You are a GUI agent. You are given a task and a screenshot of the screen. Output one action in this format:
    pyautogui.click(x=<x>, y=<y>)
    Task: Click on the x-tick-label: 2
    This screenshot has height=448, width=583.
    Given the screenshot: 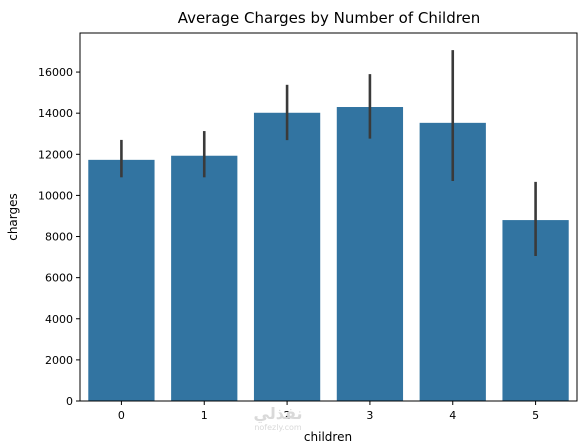 What is the action you would take?
    pyautogui.click(x=287, y=415)
    